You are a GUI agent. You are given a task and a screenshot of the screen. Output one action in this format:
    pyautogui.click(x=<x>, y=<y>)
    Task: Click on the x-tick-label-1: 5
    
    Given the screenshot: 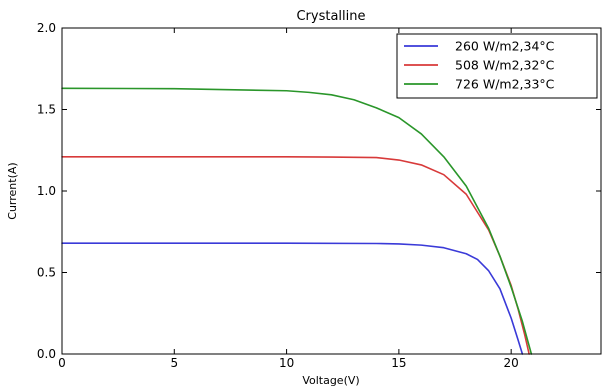 What is the action you would take?
    pyautogui.click(x=174, y=363)
    